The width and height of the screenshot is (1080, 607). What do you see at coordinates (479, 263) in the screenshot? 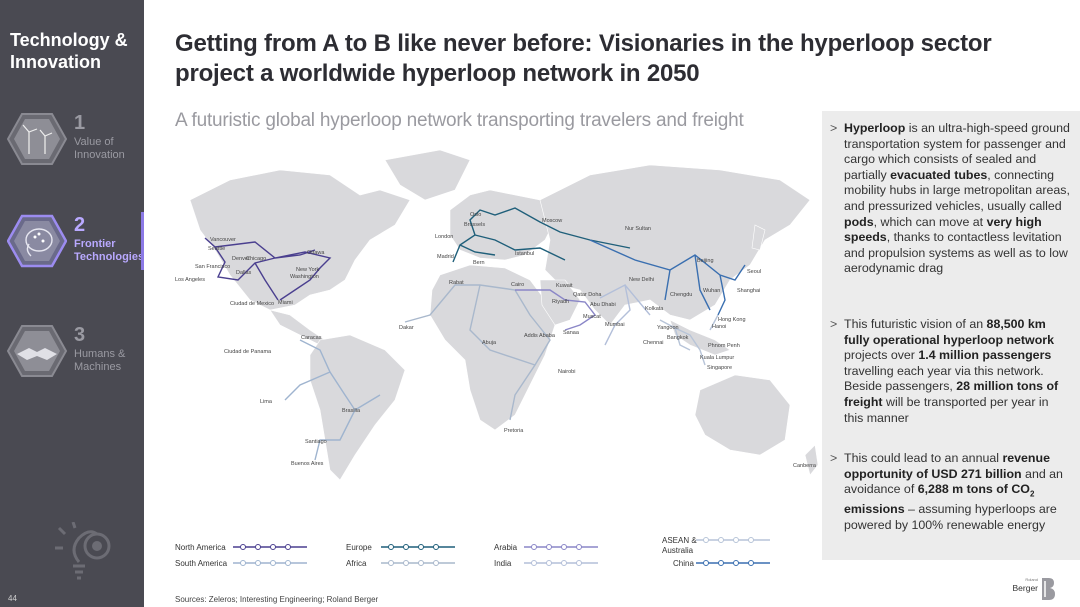
I see `city-bern: Bern` at bounding box center [479, 263].